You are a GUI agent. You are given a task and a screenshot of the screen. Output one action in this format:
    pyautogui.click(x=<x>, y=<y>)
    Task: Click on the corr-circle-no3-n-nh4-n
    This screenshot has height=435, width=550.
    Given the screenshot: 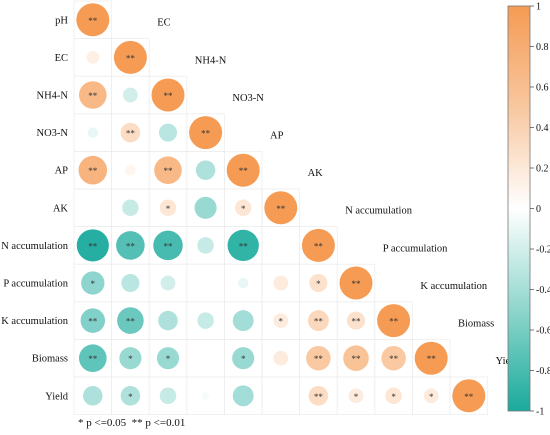 What is the action you would take?
    pyautogui.click(x=168, y=132)
    